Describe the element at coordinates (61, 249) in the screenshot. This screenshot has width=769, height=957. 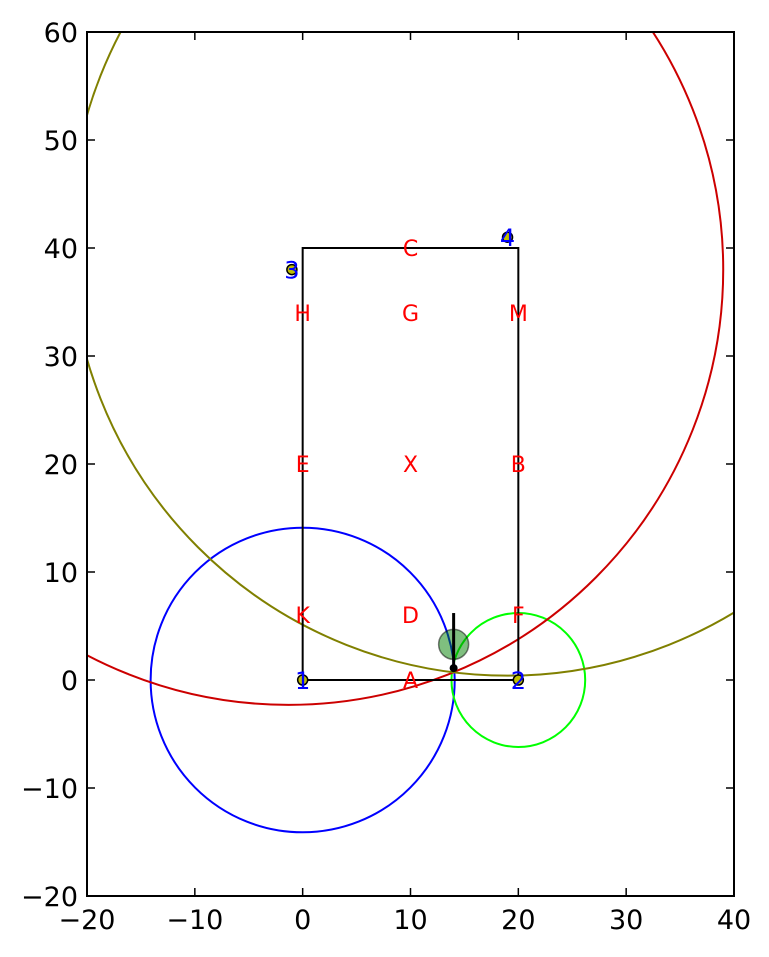
I see `y-tick-label: 40` at that location.